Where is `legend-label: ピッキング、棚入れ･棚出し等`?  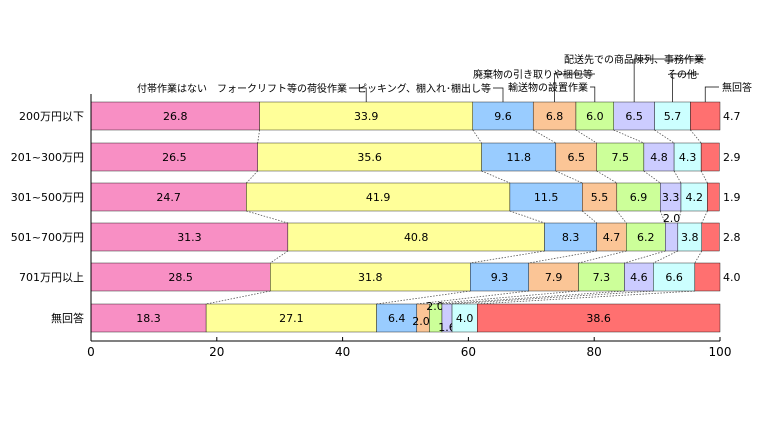
legend-label: ピッキング、棚入れ･棚出し等 is located at coordinates (424, 88).